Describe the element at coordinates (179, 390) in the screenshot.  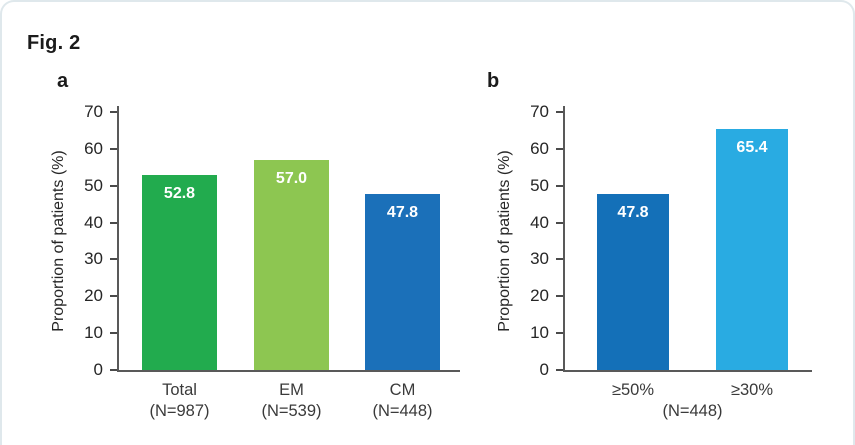
I see `x-category-label: Total` at that location.